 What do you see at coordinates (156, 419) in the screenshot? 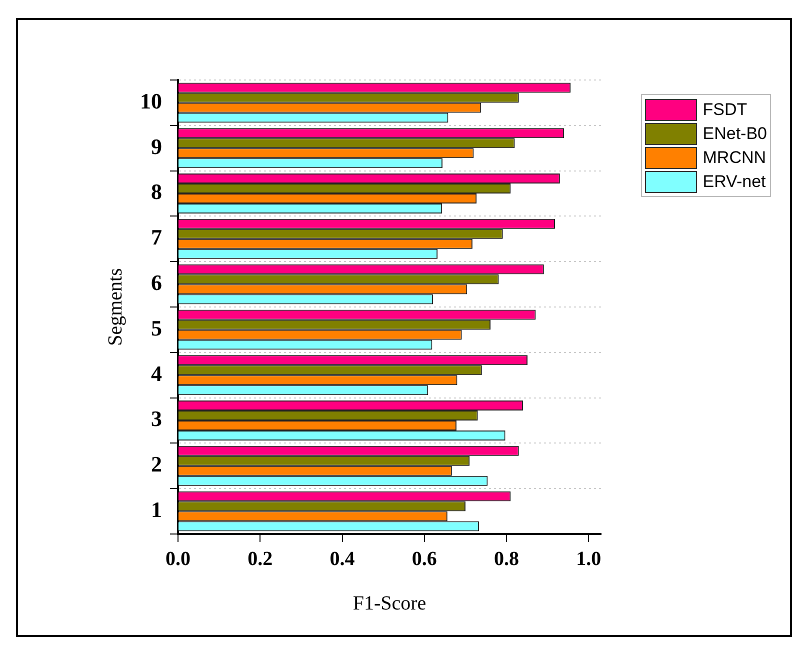
I see `y-tick-label: 3` at bounding box center [156, 419].